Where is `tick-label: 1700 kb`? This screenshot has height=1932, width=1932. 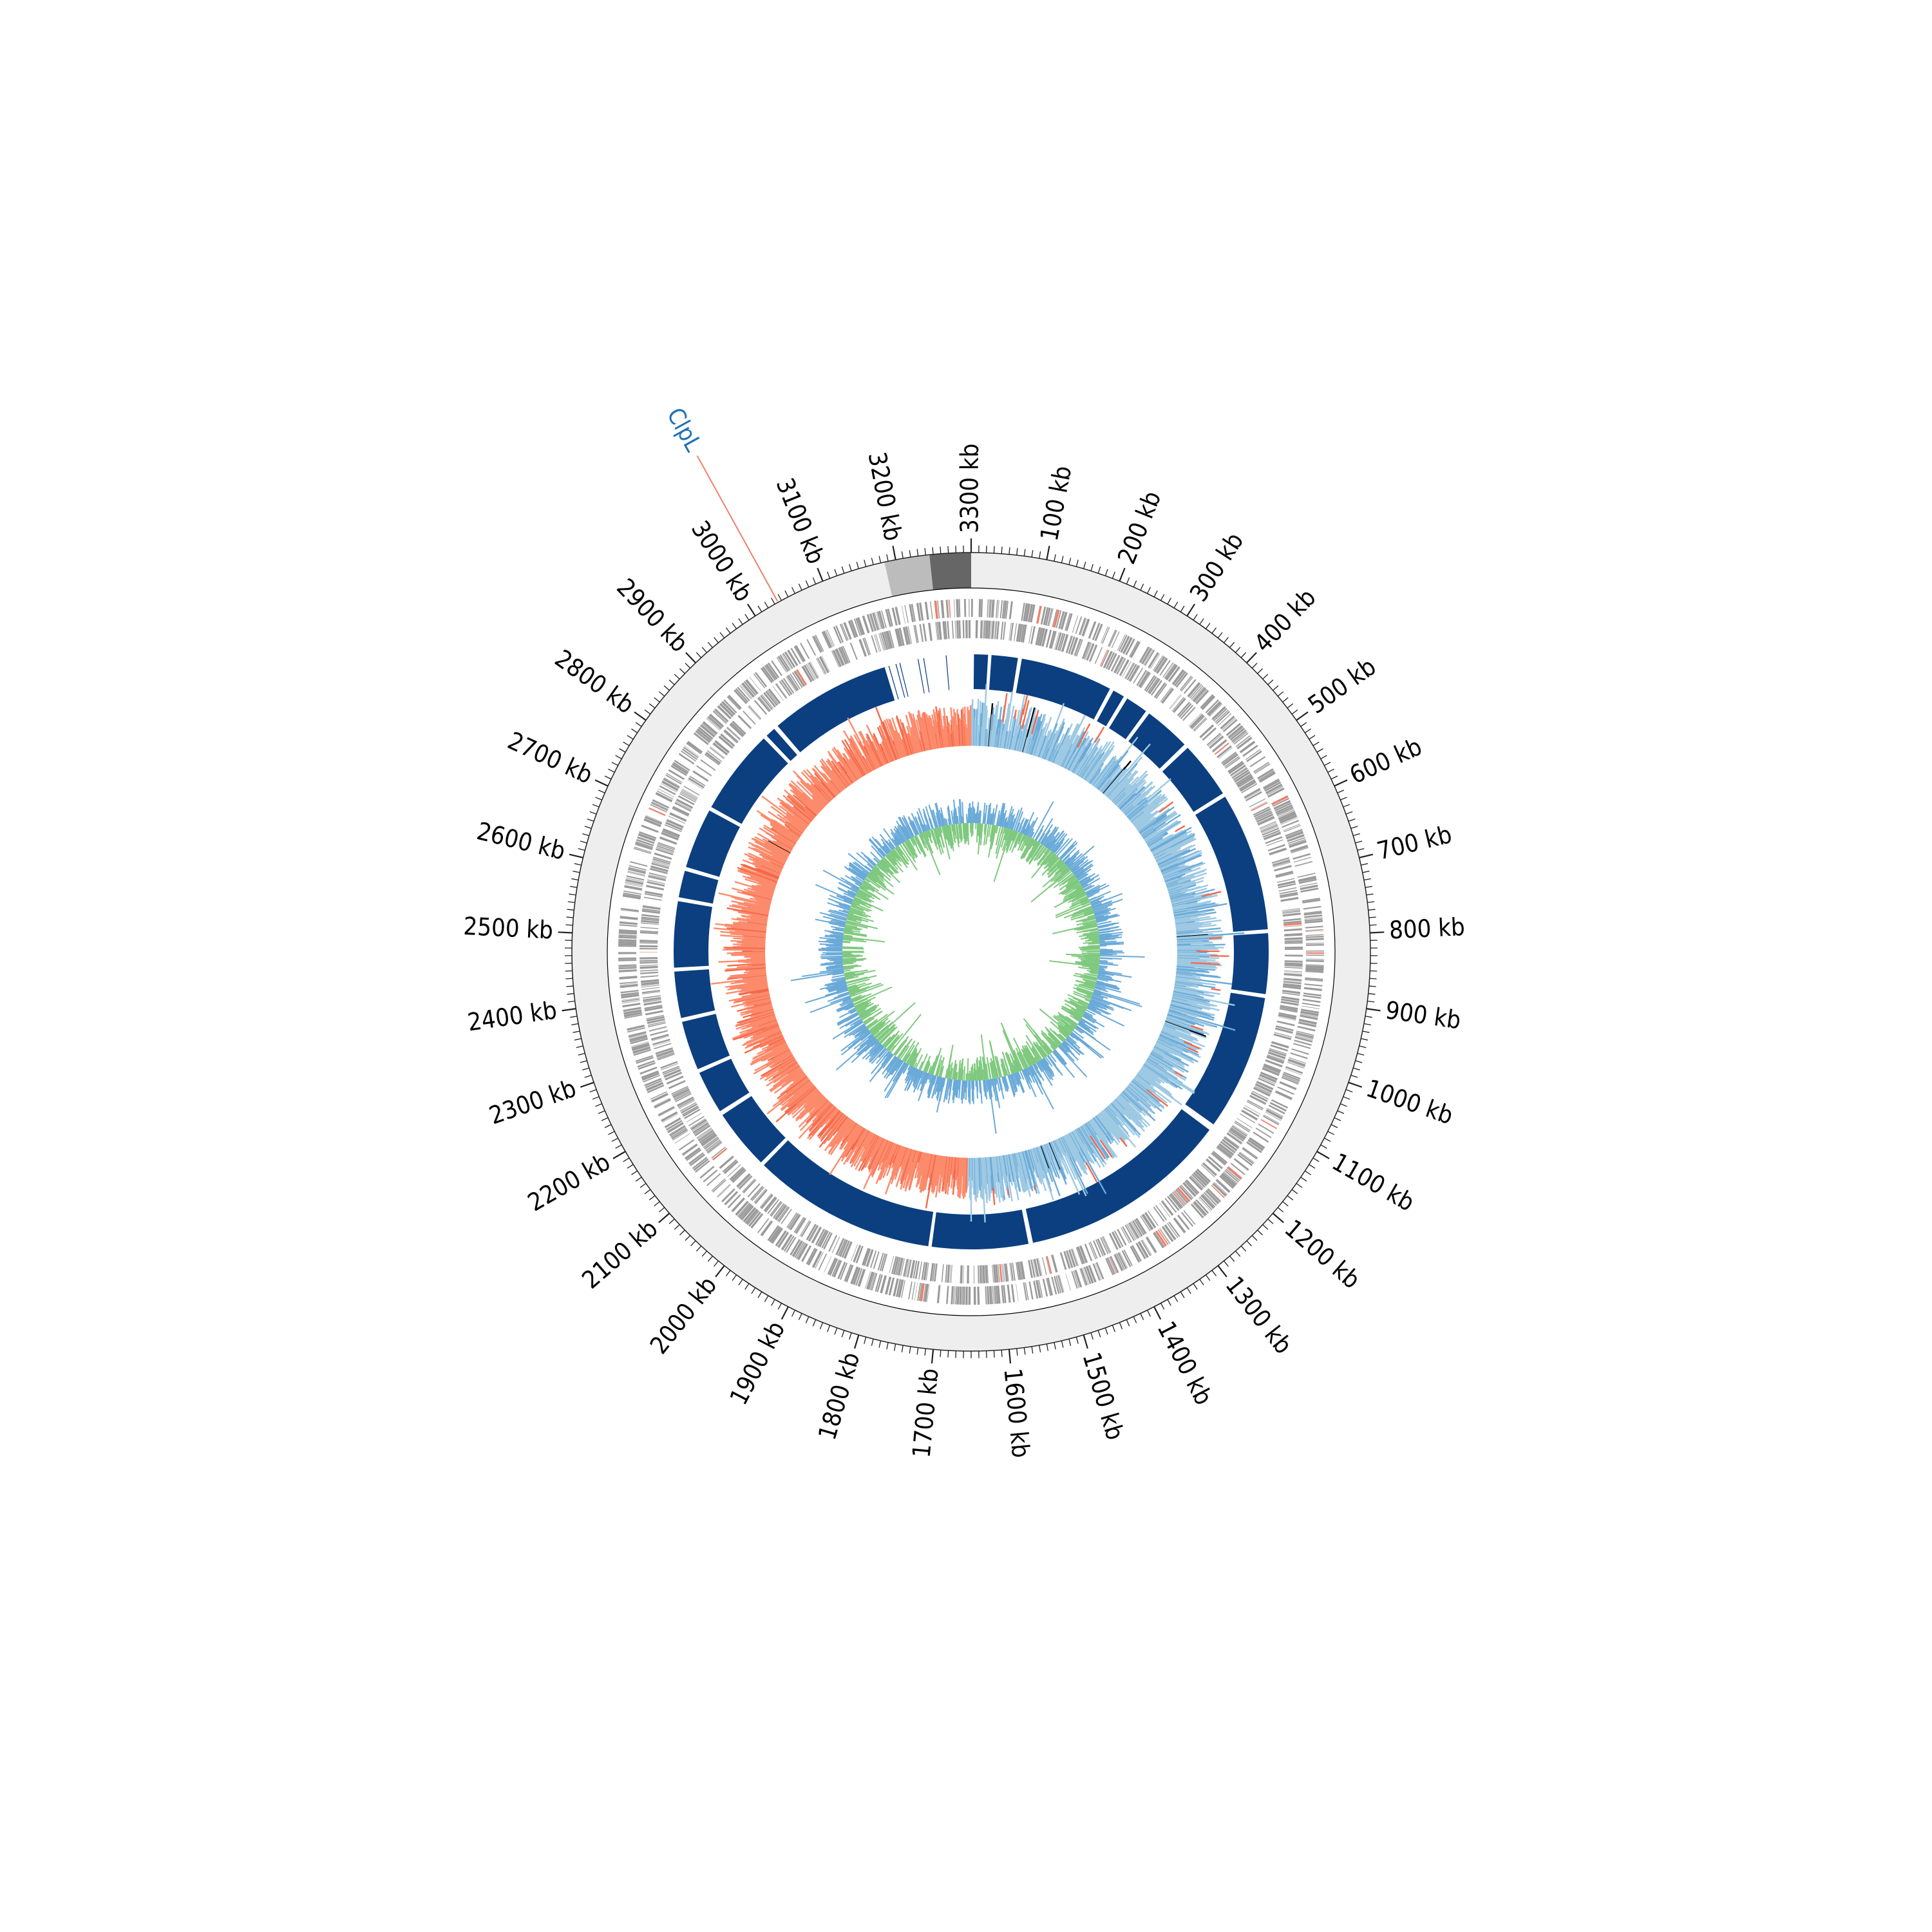 tick-label: 1700 kb is located at coordinates (925, 1413).